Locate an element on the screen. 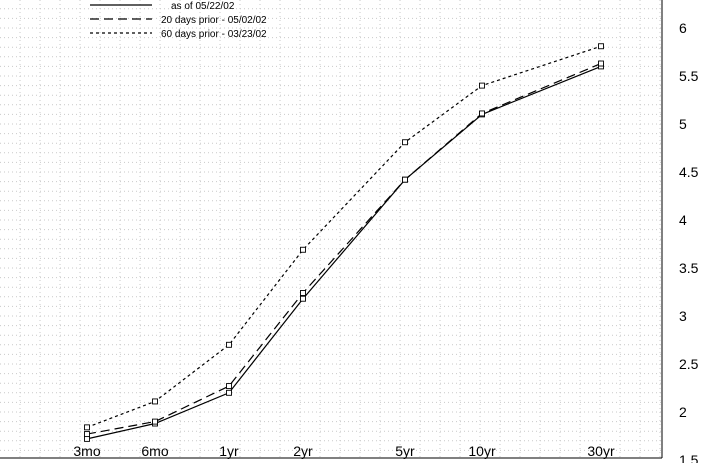  y-tick-label: 1.5 is located at coordinates (689, 457).